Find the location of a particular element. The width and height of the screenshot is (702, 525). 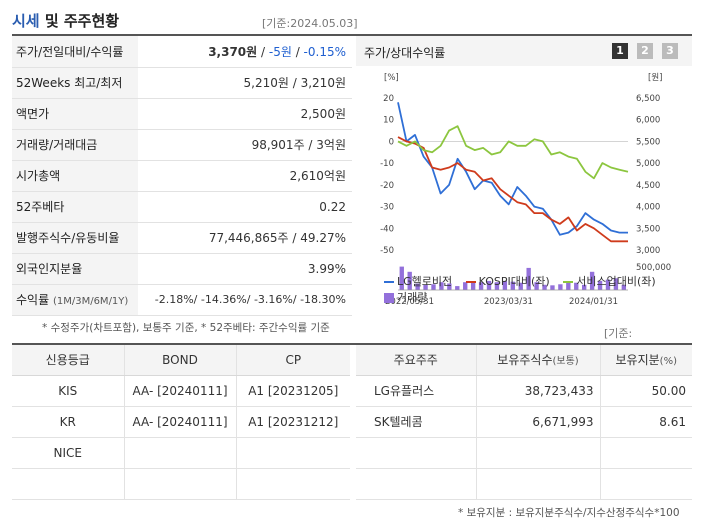

chart-page-1-button: 1 is located at coordinates (620, 51).